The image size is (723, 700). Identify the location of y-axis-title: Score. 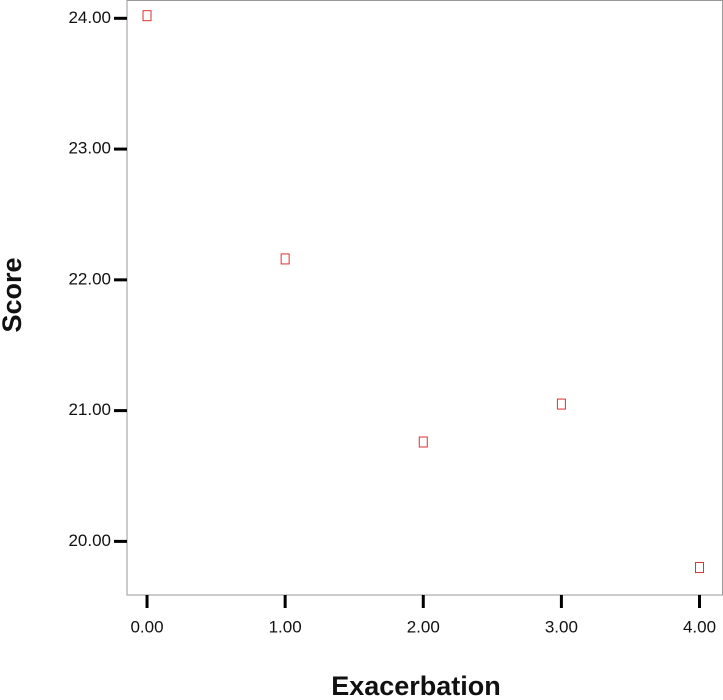
(13, 294).